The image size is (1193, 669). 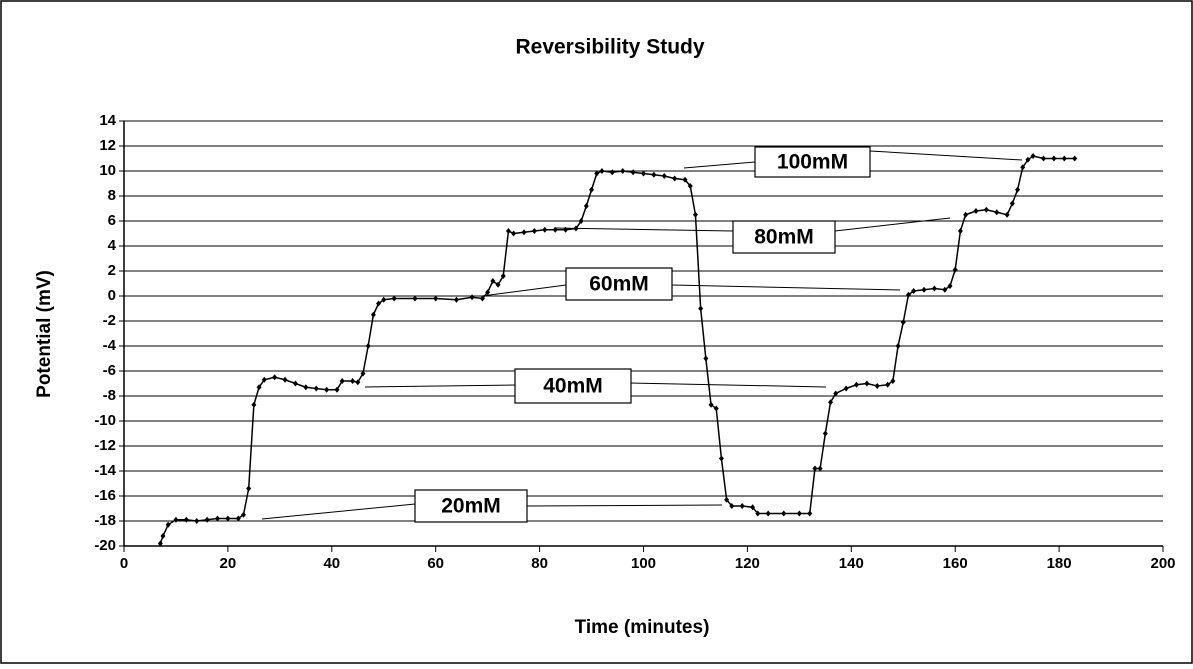 What do you see at coordinates (112, 245) in the screenshot?
I see `y-tick-label: 4` at bounding box center [112, 245].